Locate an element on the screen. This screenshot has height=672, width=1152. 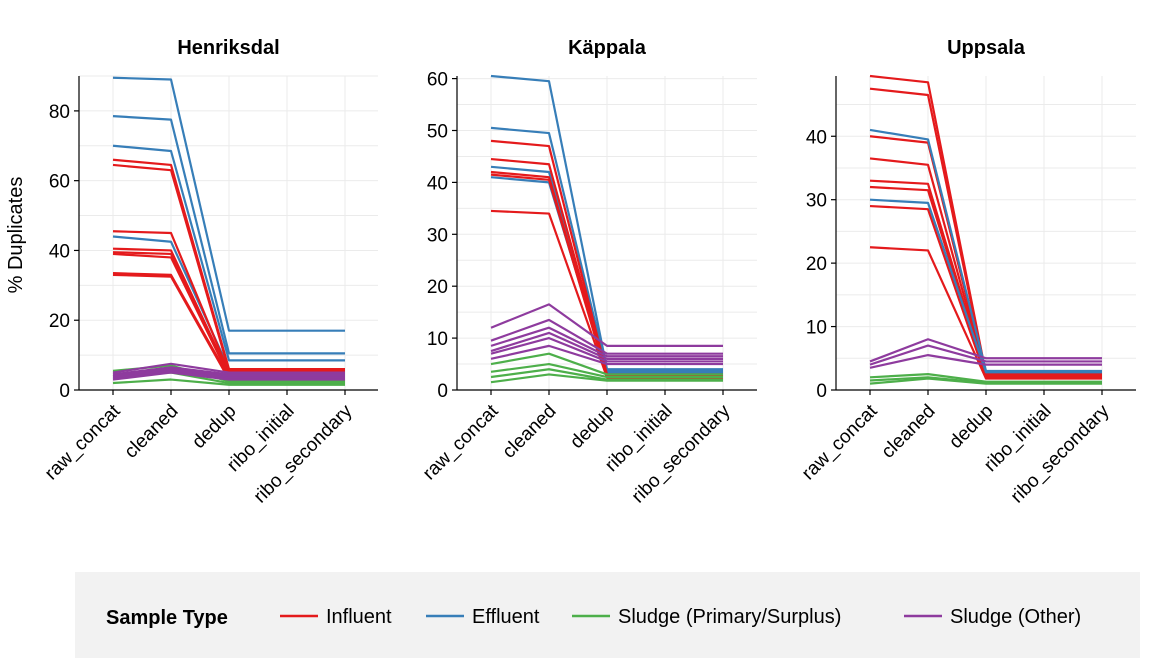
panel-title: Käppala is located at coordinates (607, 48).